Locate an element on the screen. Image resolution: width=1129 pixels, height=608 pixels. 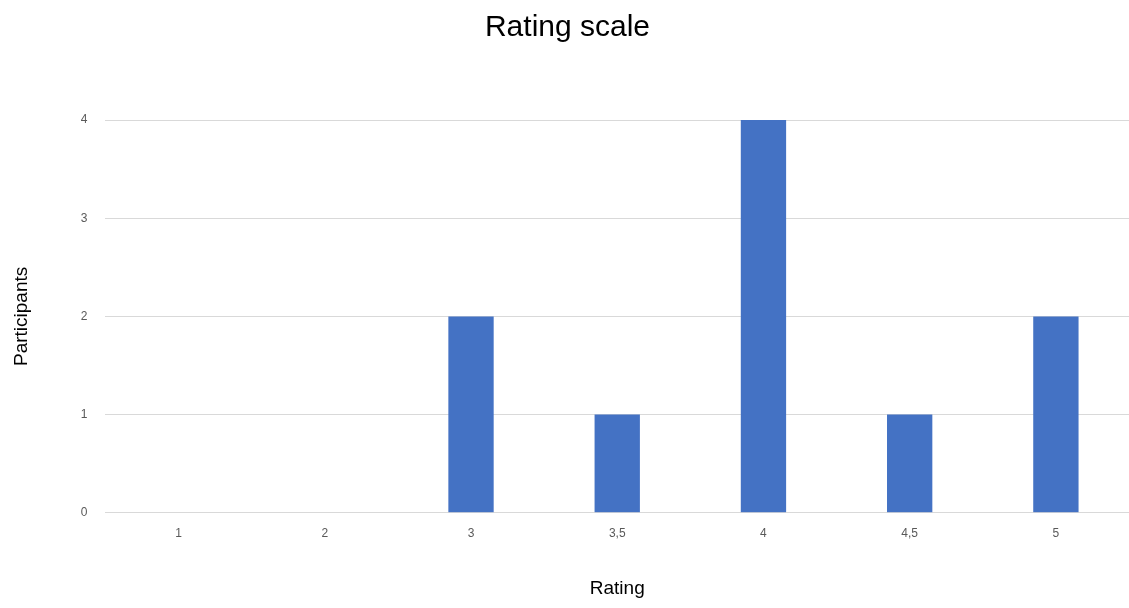
y-tick-label: 4 is located at coordinates (84, 119).